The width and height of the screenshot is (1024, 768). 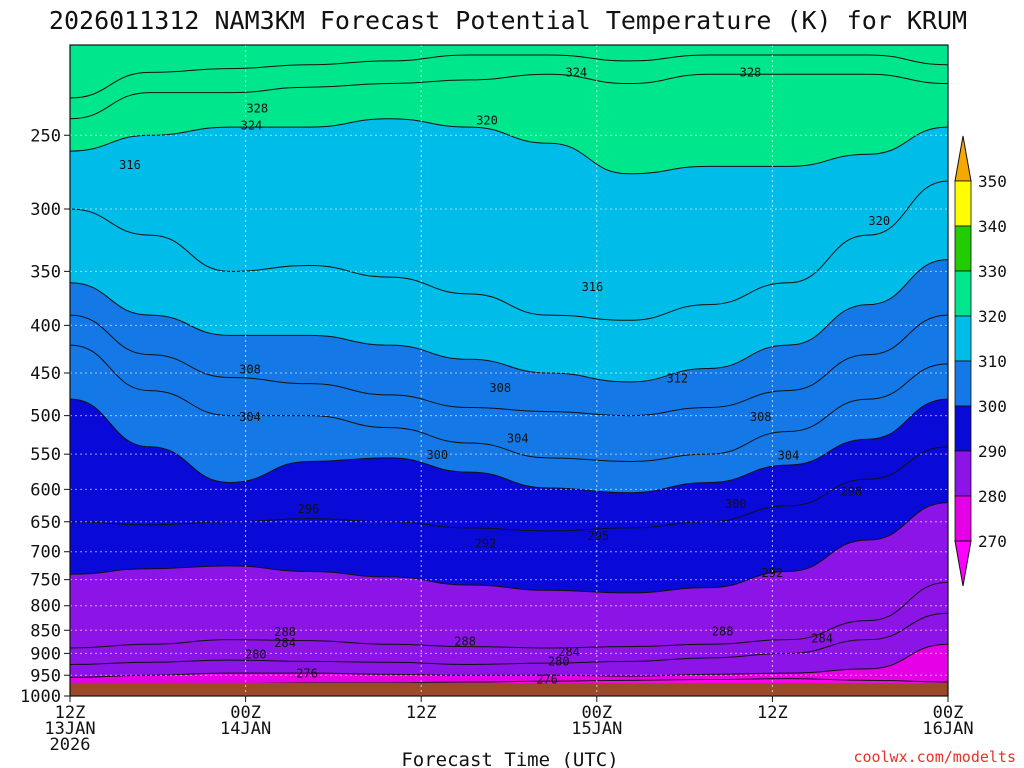 I want to click on contour-label: 298, so click(x=852, y=491).